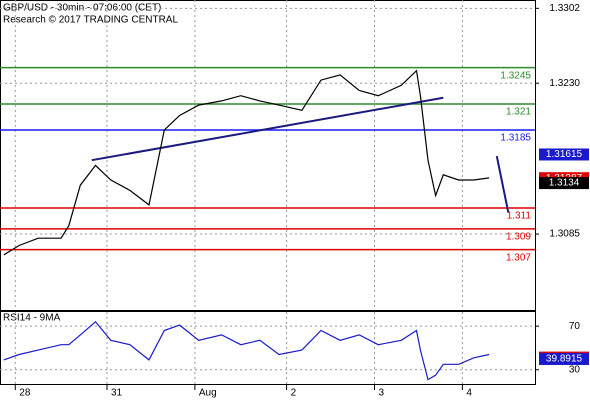 The image size is (590, 400). What do you see at coordinates (246, 350) in the screenshot?
I see `series-line` at bounding box center [246, 350].